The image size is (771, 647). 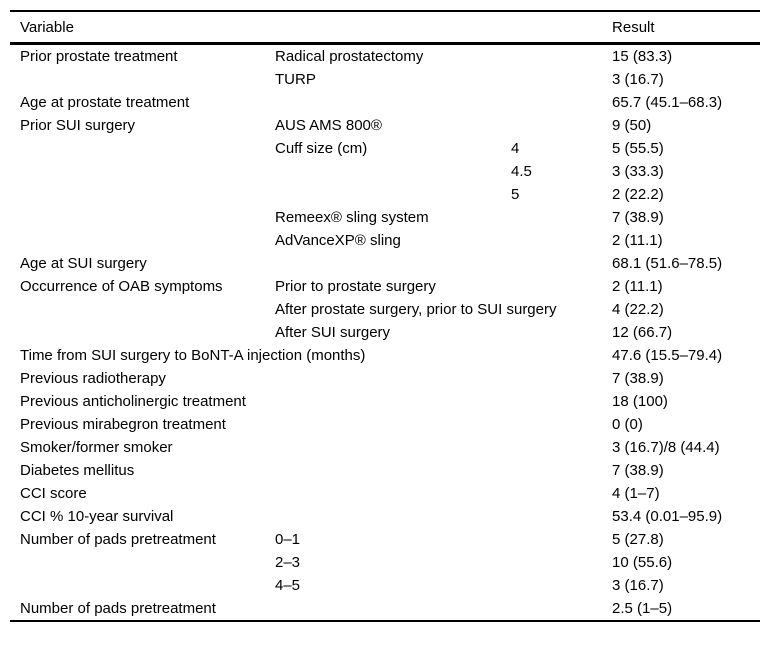 What do you see at coordinates (521, 171) in the screenshot?
I see `cell-sublabel: 4.5` at bounding box center [521, 171].